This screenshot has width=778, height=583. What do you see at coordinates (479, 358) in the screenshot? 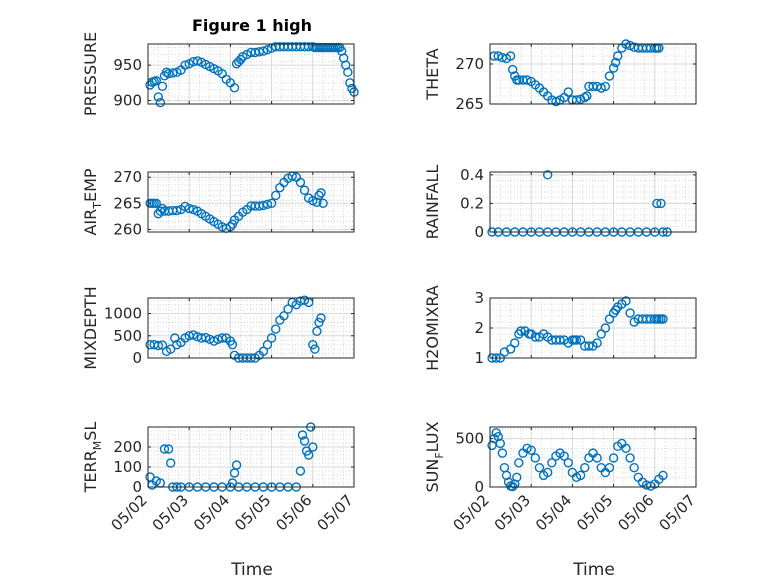
I see `y-tick-label: 1` at bounding box center [479, 358].